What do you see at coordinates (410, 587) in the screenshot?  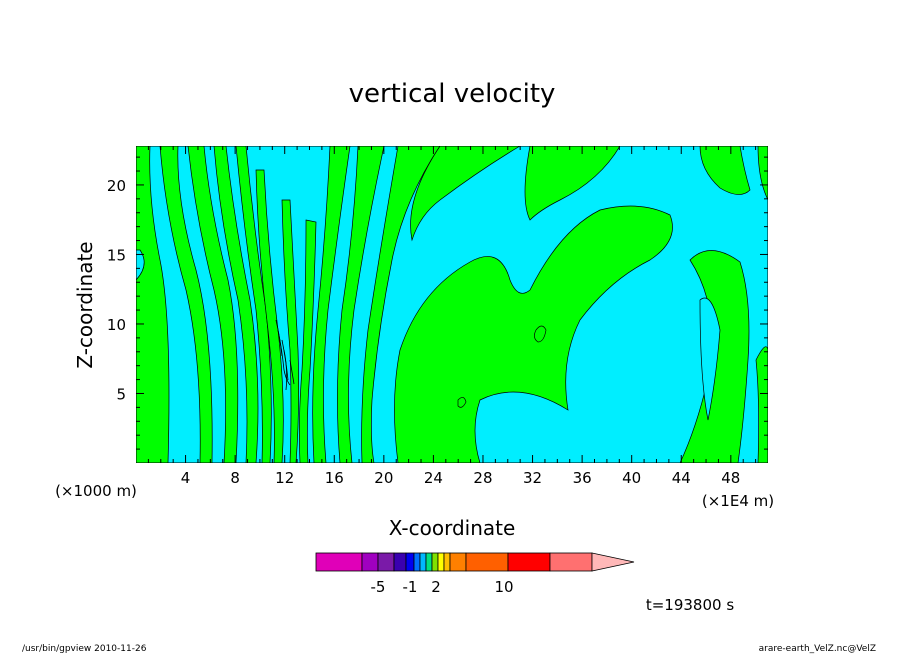 I see `colorbar-label: -1` at bounding box center [410, 587].